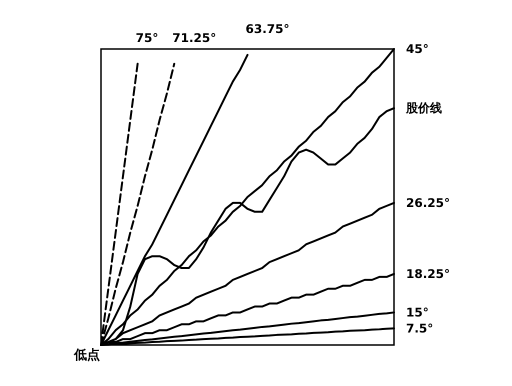 Image resolution: width=512 pixels, height=386 pixels. I want to click on series-label: 45°, so click(417, 49).